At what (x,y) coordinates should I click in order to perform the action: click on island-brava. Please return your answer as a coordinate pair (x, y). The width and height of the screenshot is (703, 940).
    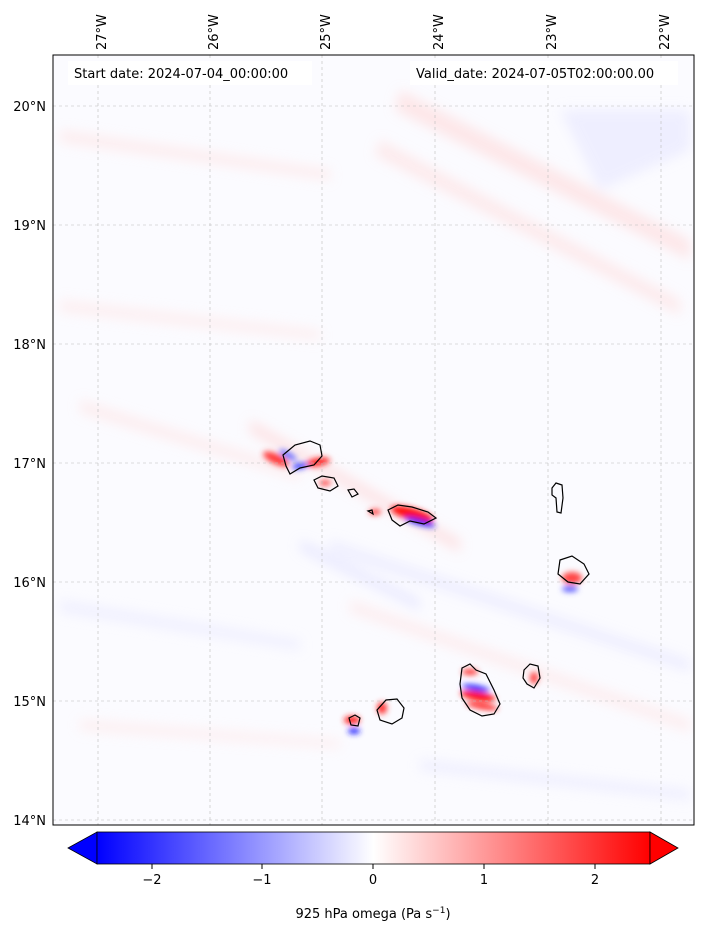
    Looking at the image, I should click on (354, 720).